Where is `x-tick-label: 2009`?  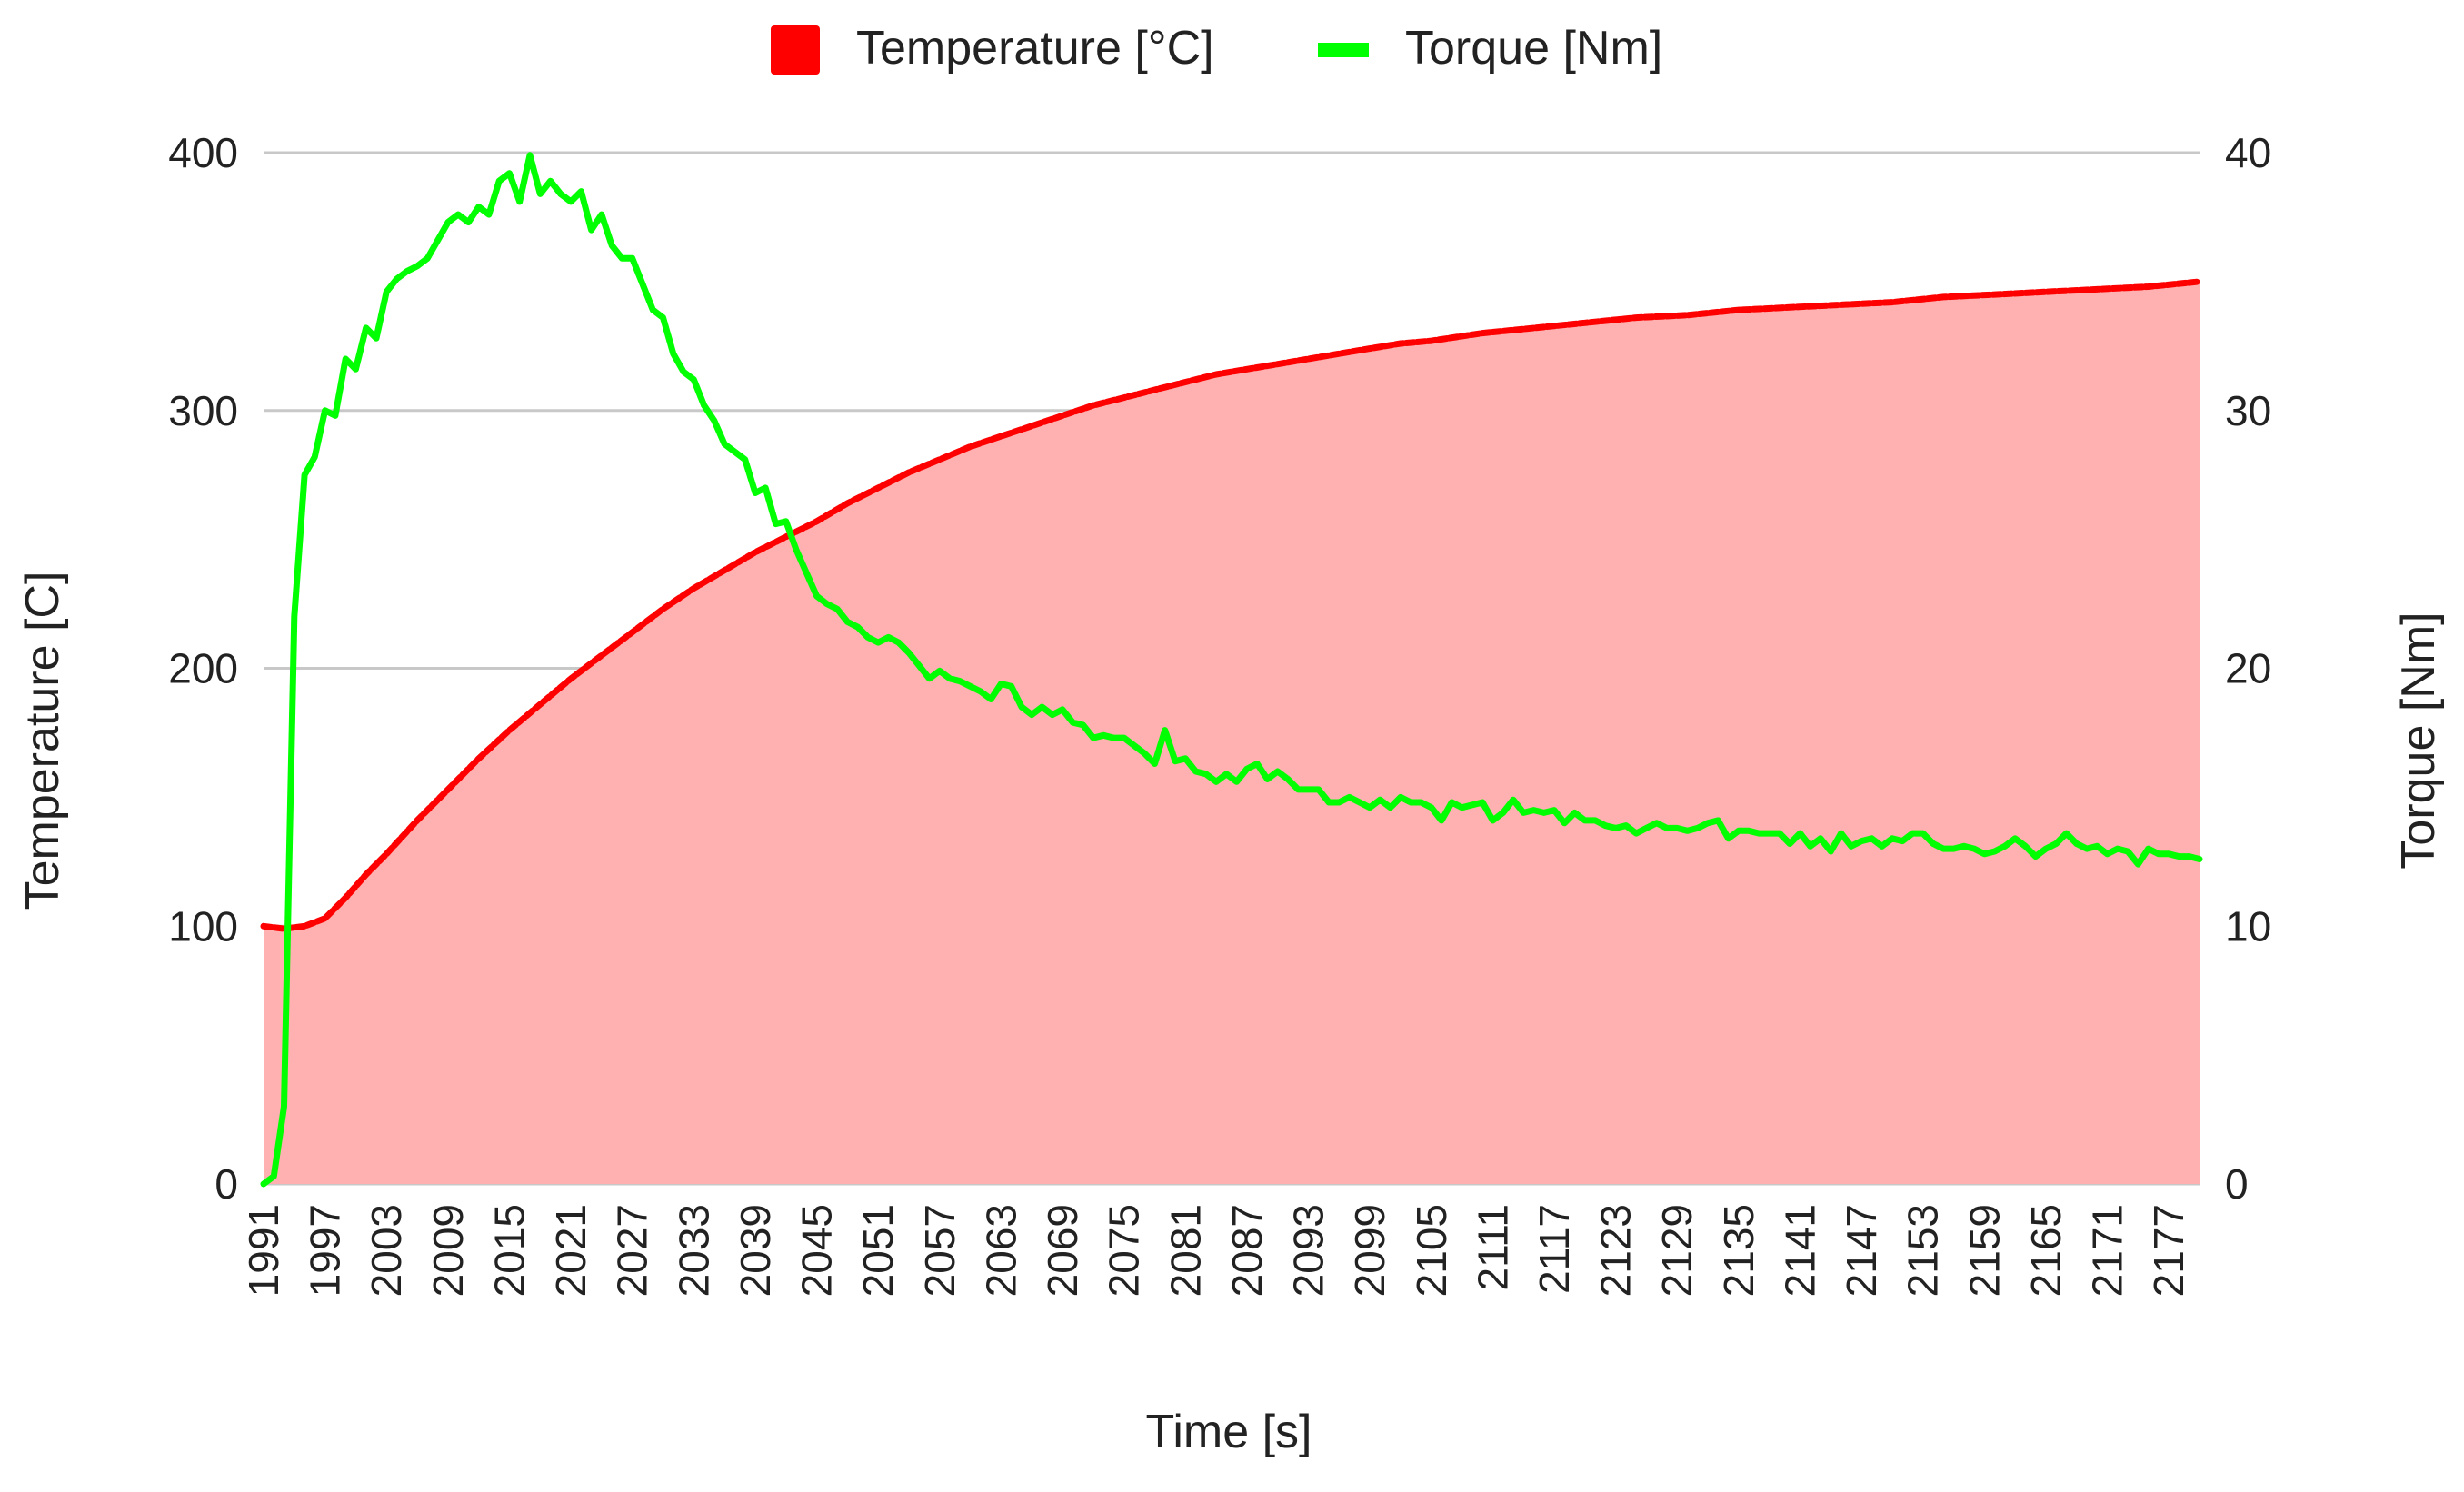
x-tick-label: 2009 is located at coordinates (448, 1250).